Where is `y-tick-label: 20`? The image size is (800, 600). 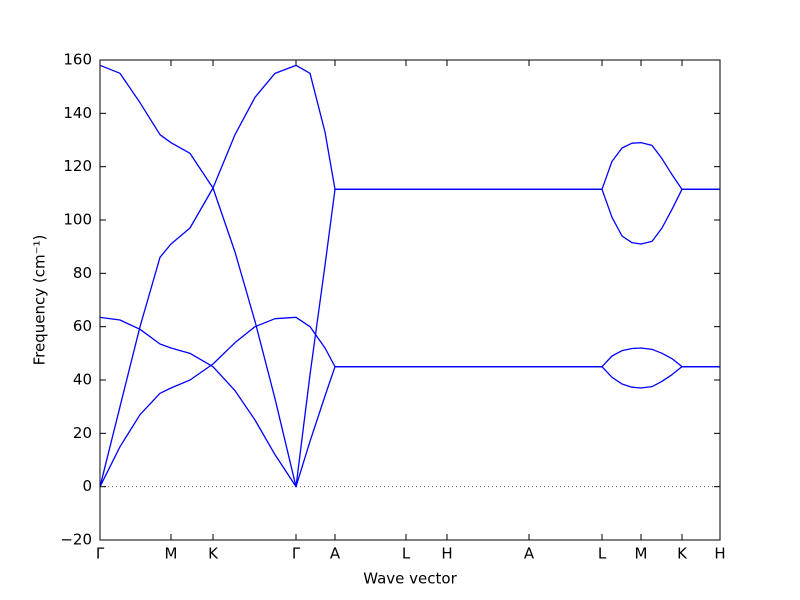 y-tick-label: 20 is located at coordinates (82, 433).